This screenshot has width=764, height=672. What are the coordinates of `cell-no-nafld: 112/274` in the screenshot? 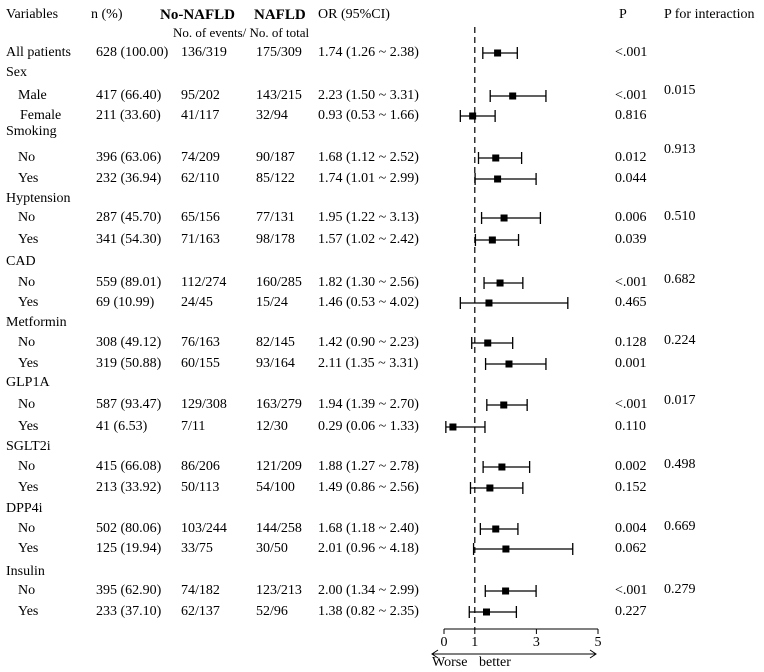 It's located at (204, 282).